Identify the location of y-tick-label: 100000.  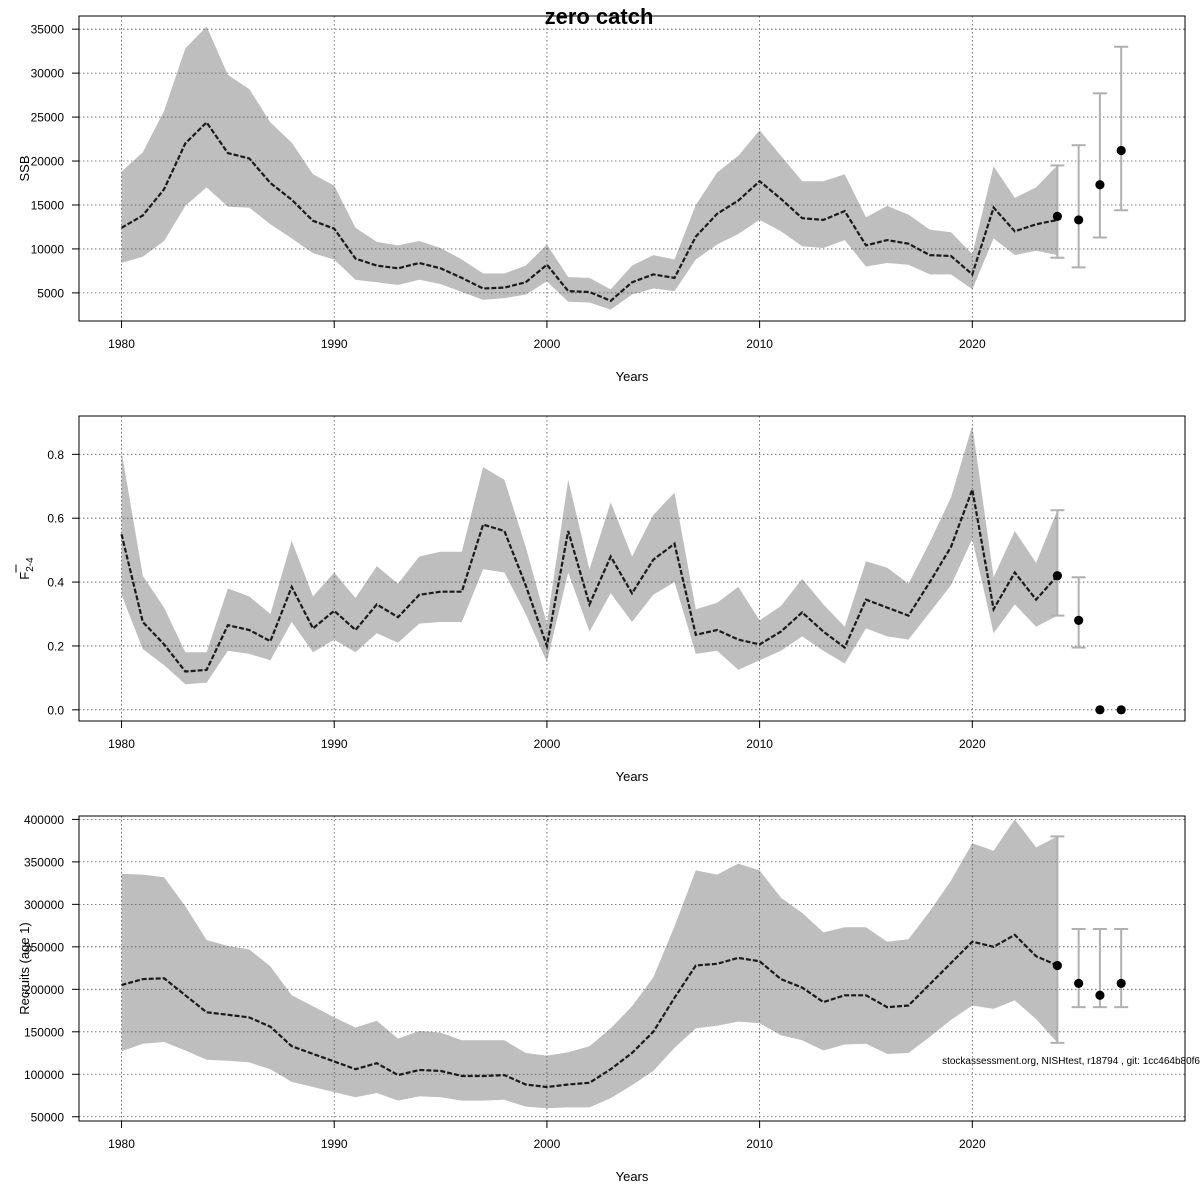
(44, 1075).